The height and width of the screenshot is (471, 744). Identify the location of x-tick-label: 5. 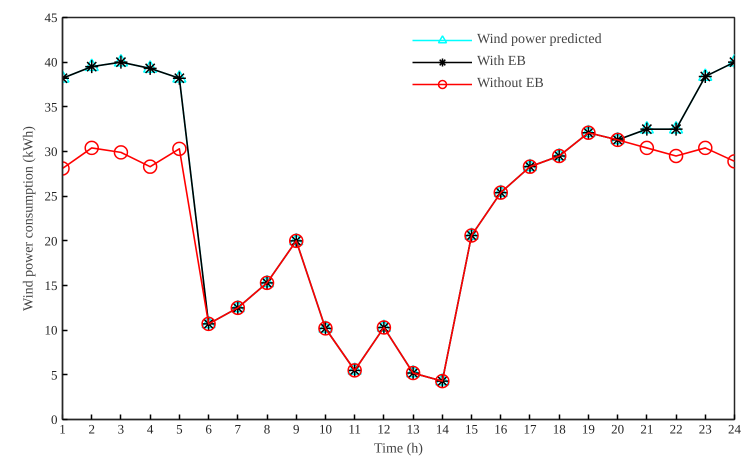
(179, 429).